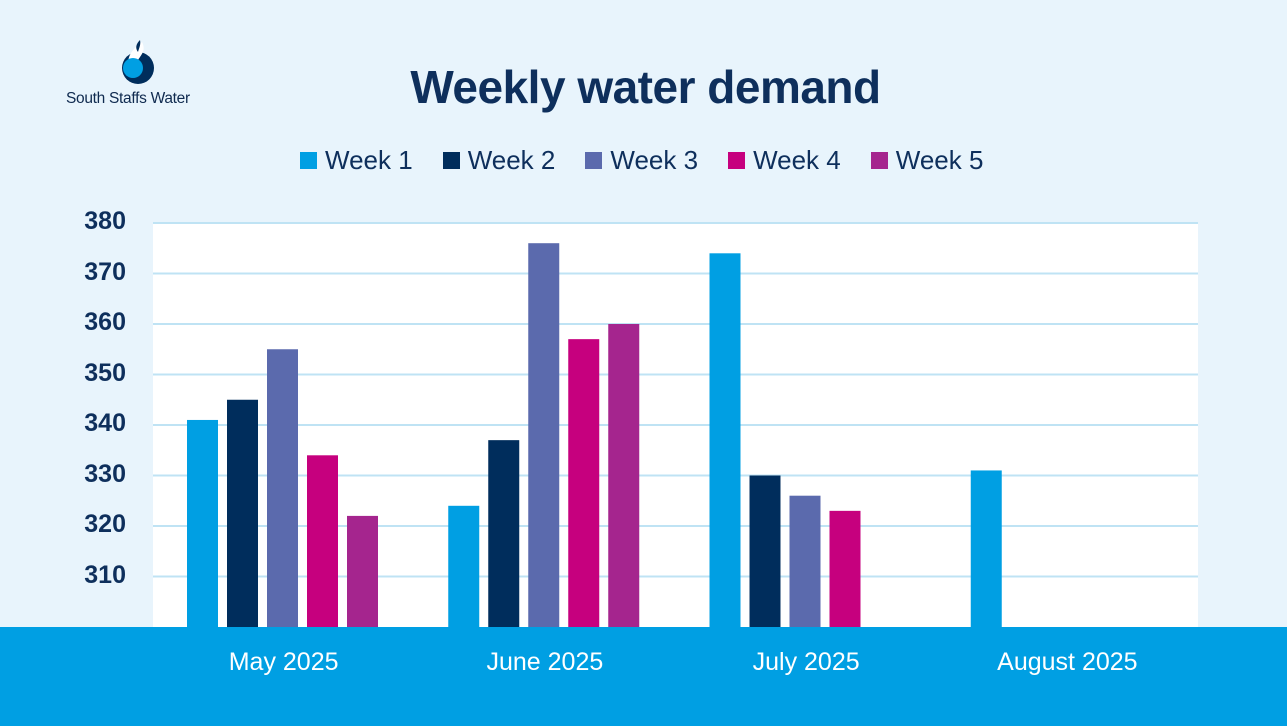 This screenshot has width=1287, height=726. Describe the element at coordinates (105, 372) in the screenshot. I see `y-tick-label-350: 350` at that location.